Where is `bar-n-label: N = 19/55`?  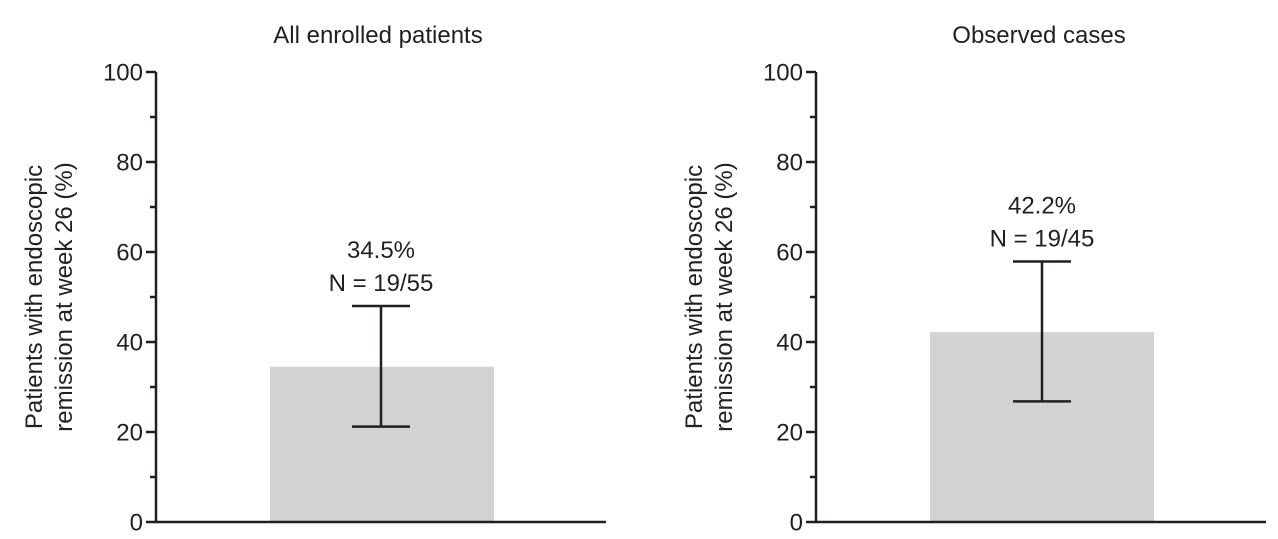 bar-n-label: N = 19/55 is located at coordinates (381, 283).